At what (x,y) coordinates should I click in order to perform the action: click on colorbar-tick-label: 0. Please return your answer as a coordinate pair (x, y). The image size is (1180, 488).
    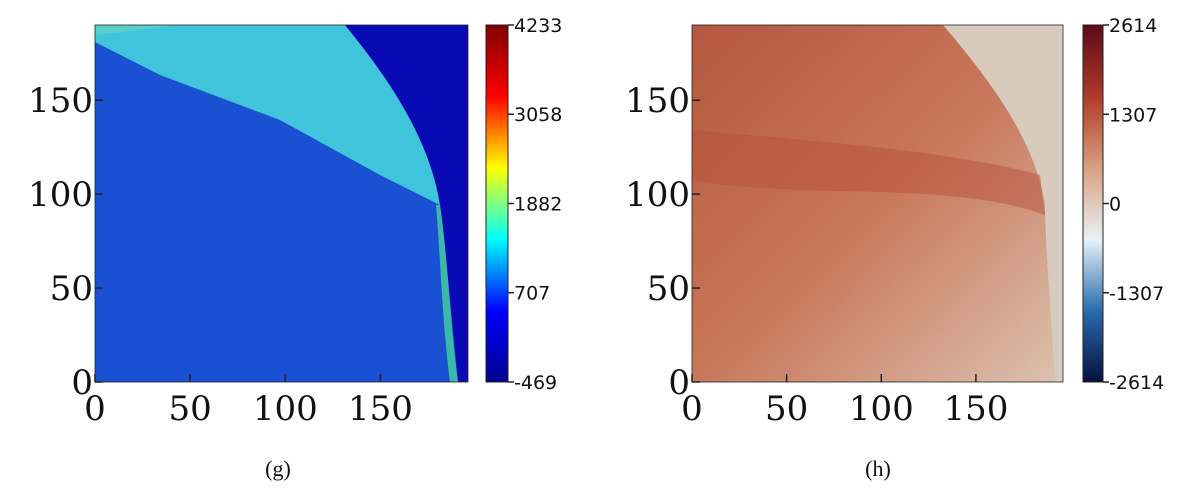
    Looking at the image, I should click on (1115, 205).